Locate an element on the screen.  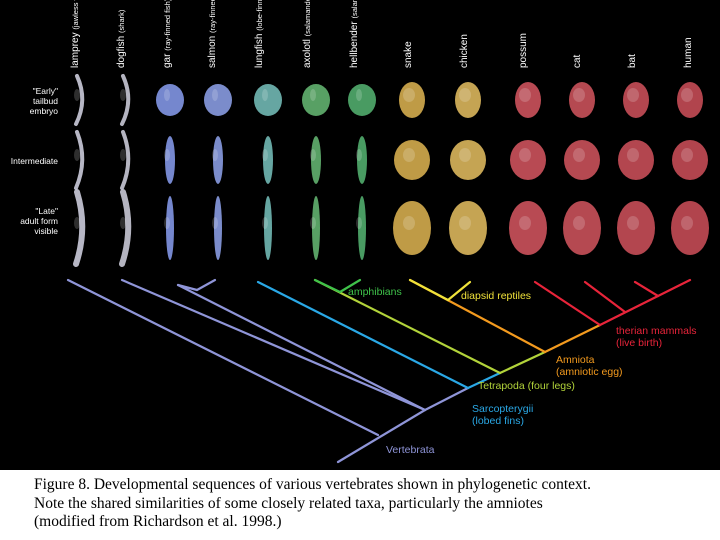
branch-amphibians-stem is located at coordinates (407, 326).